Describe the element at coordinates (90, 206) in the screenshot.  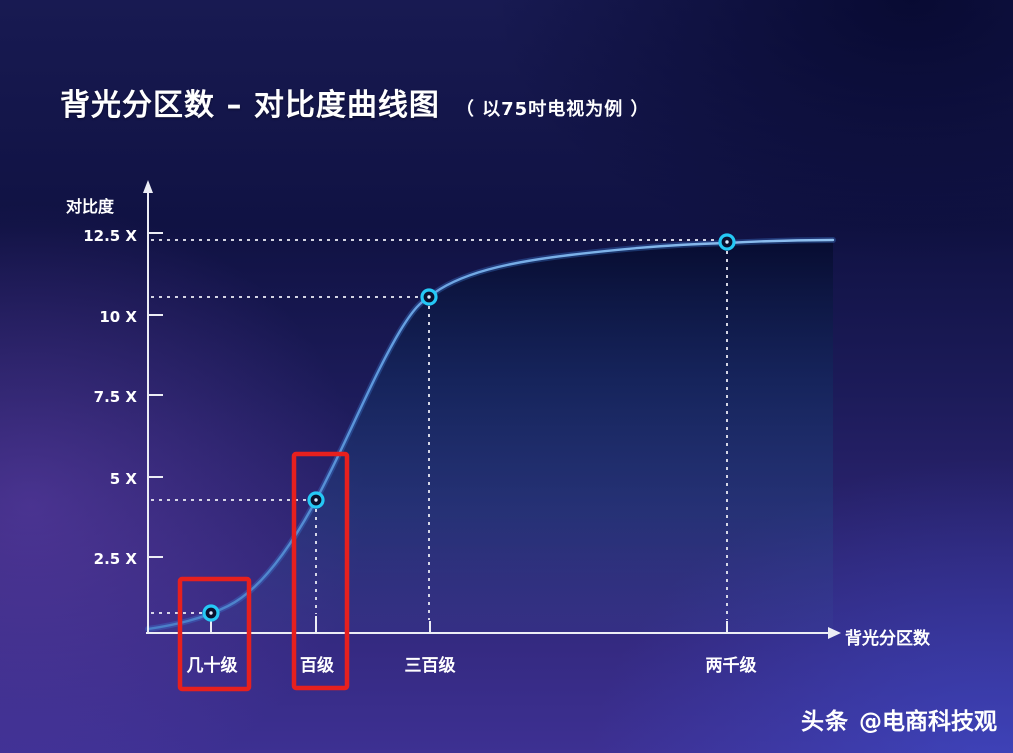
I see `y-axis-title: 对比度` at that location.